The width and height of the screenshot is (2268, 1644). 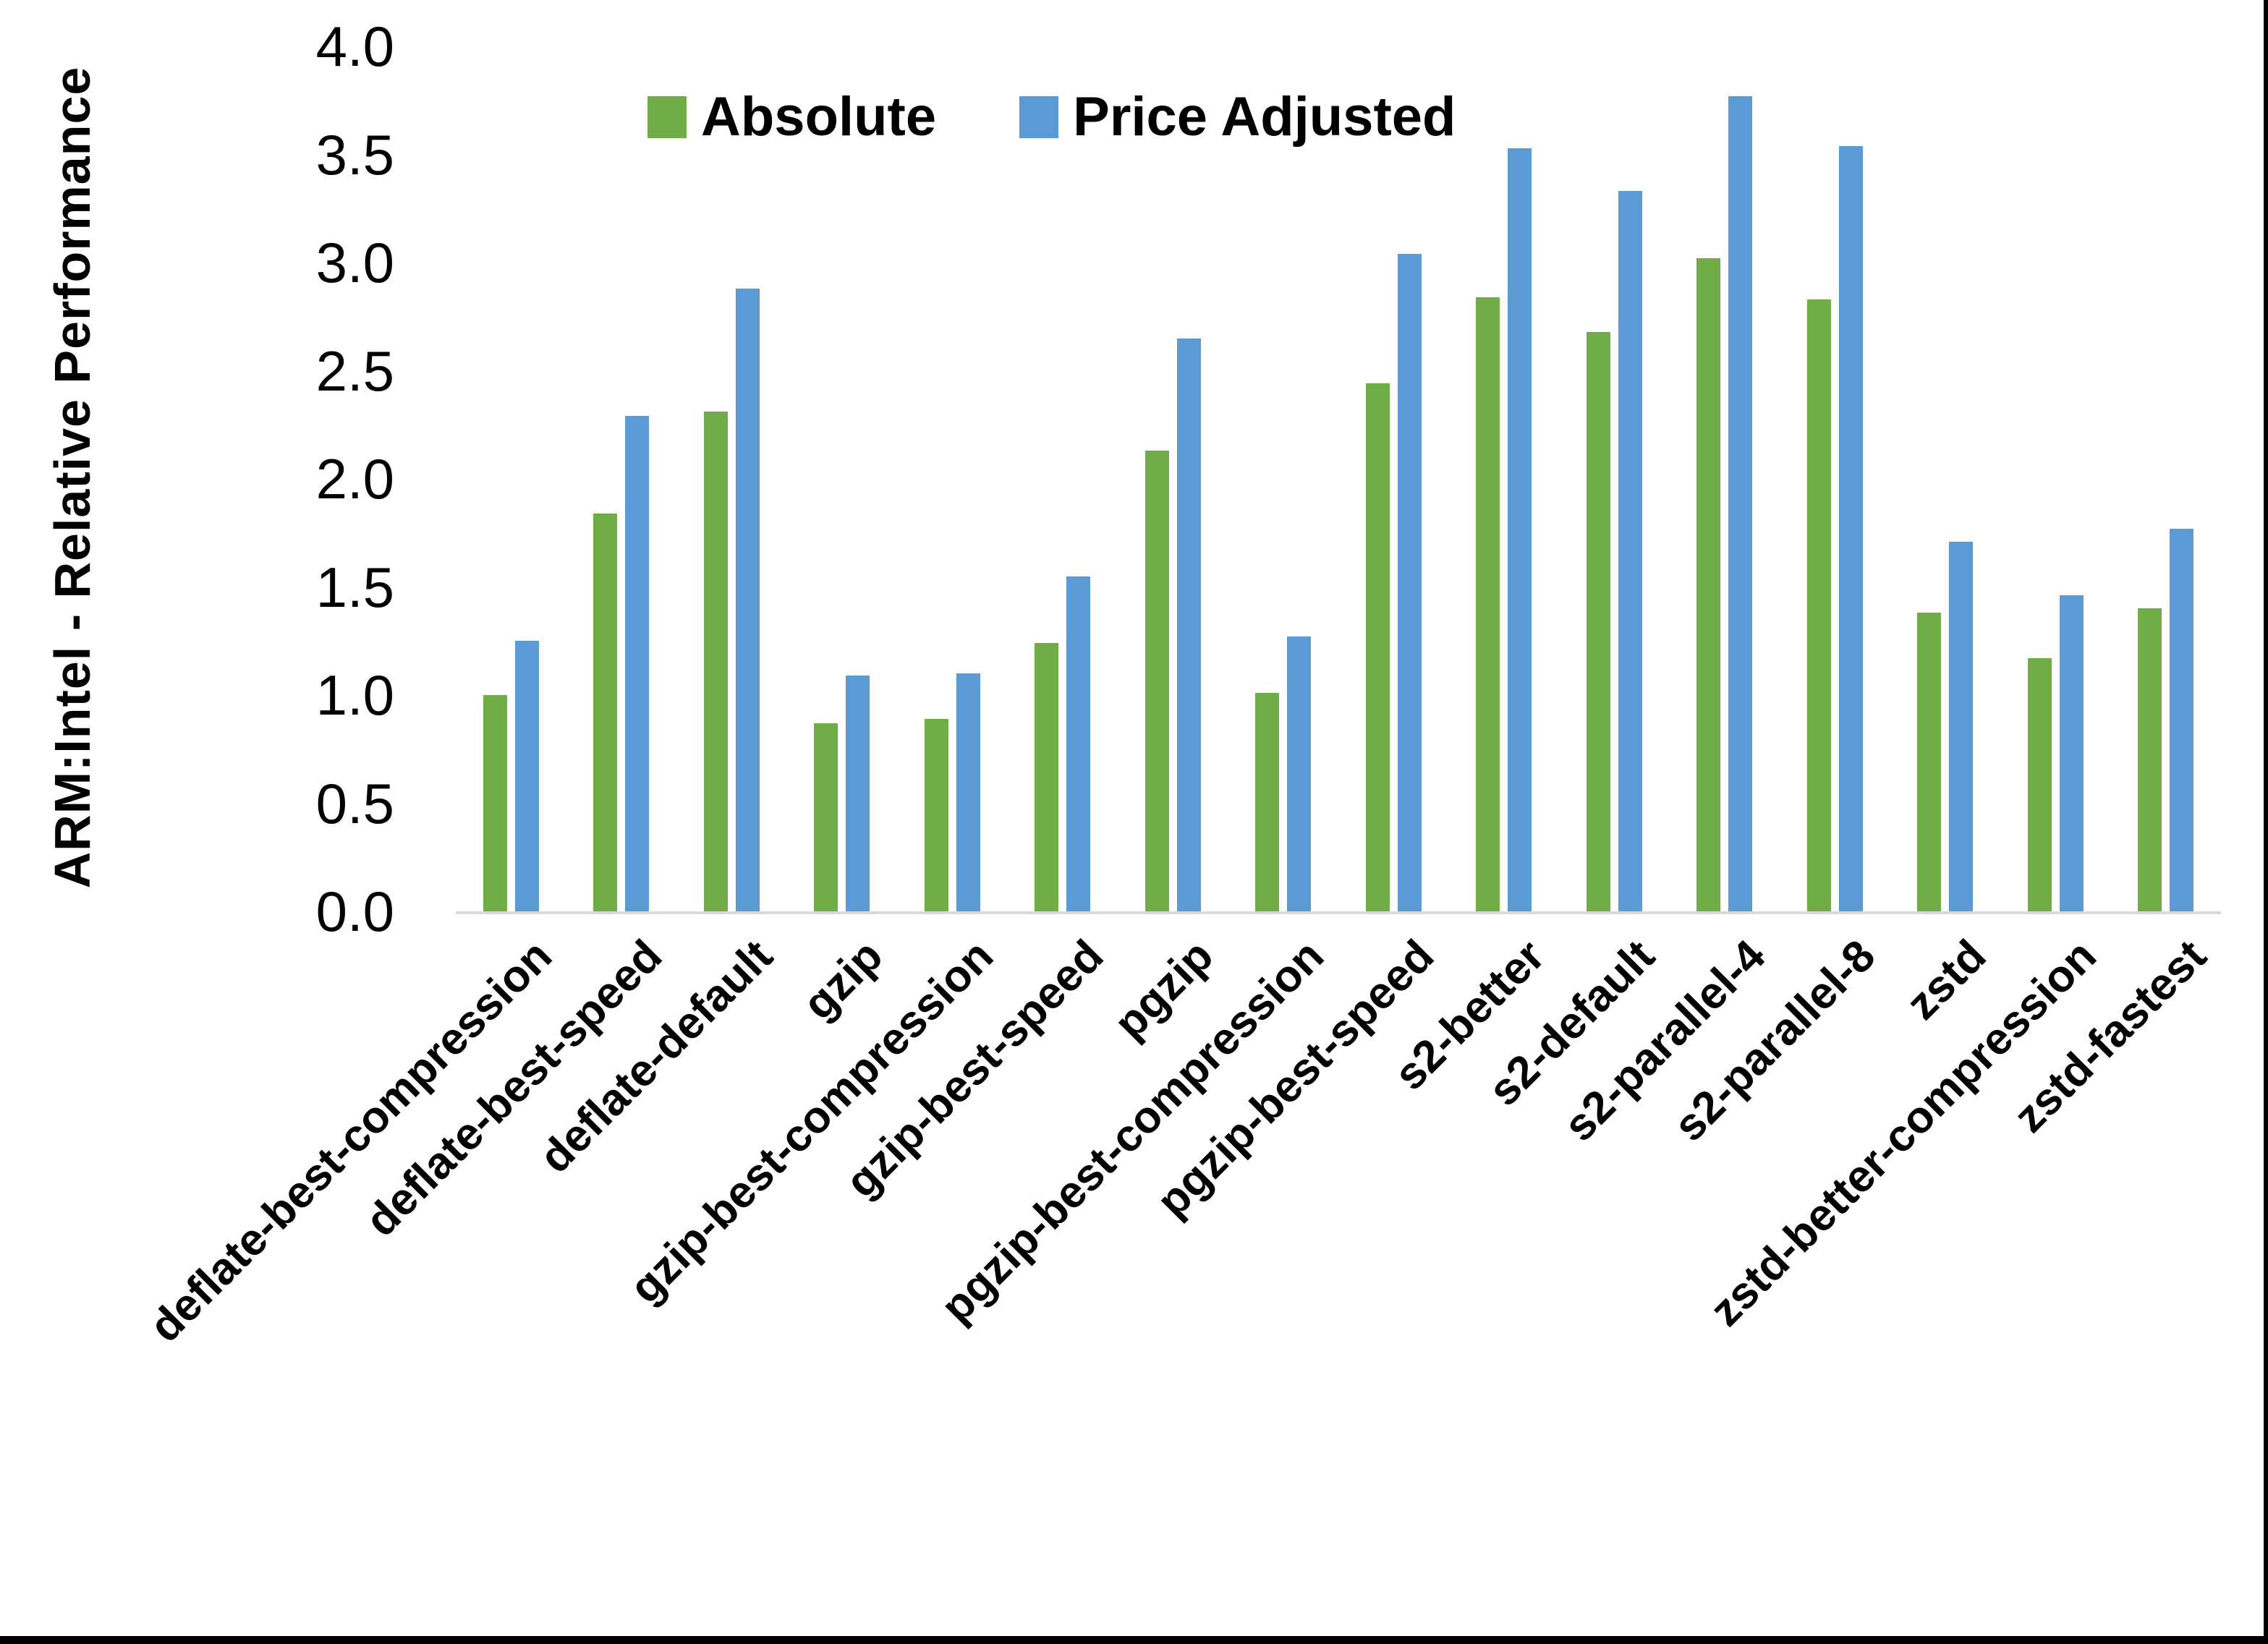 What do you see at coordinates (354, 911) in the screenshot?
I see `y-tick-label-0.0: 0.0` at bounding box center [354, 911].